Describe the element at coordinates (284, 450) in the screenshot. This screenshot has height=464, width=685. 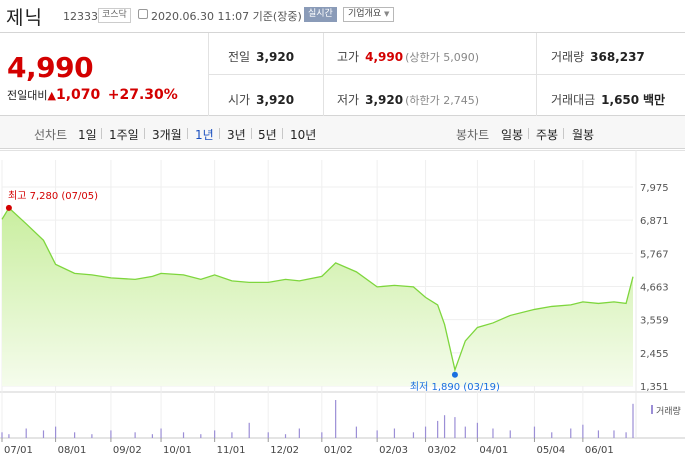
I see `x-tick-label: 12/02` at that location.